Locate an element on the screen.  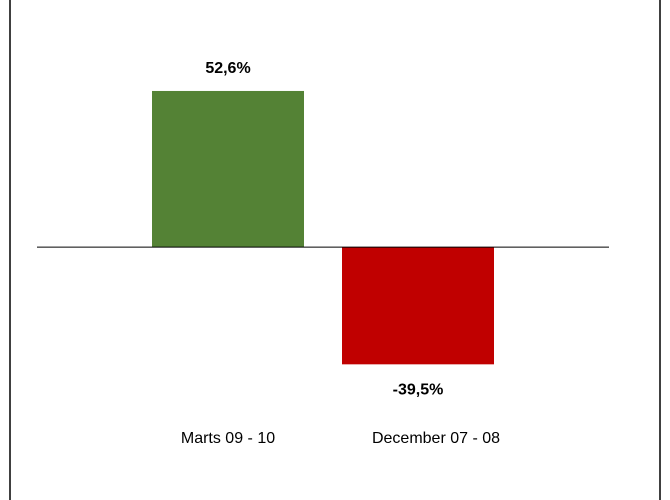
x-tick-label: December 07 - 08 is located at coordinates (436, 438).